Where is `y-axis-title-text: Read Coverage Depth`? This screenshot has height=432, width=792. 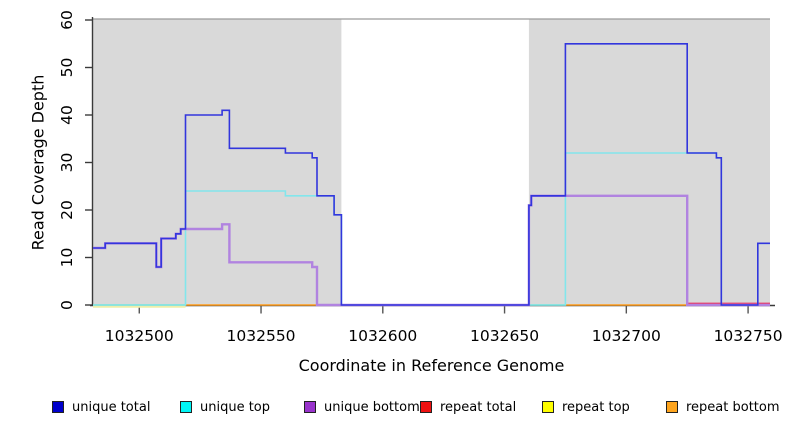
y-axis-title-text: Read Coverage Depth is located at coordinates (38, 162).